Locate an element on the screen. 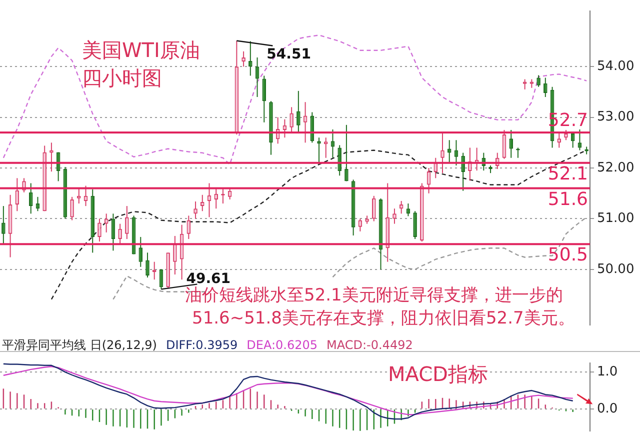  y-tick-label: 0.0 is located at coordinates (607, 408).